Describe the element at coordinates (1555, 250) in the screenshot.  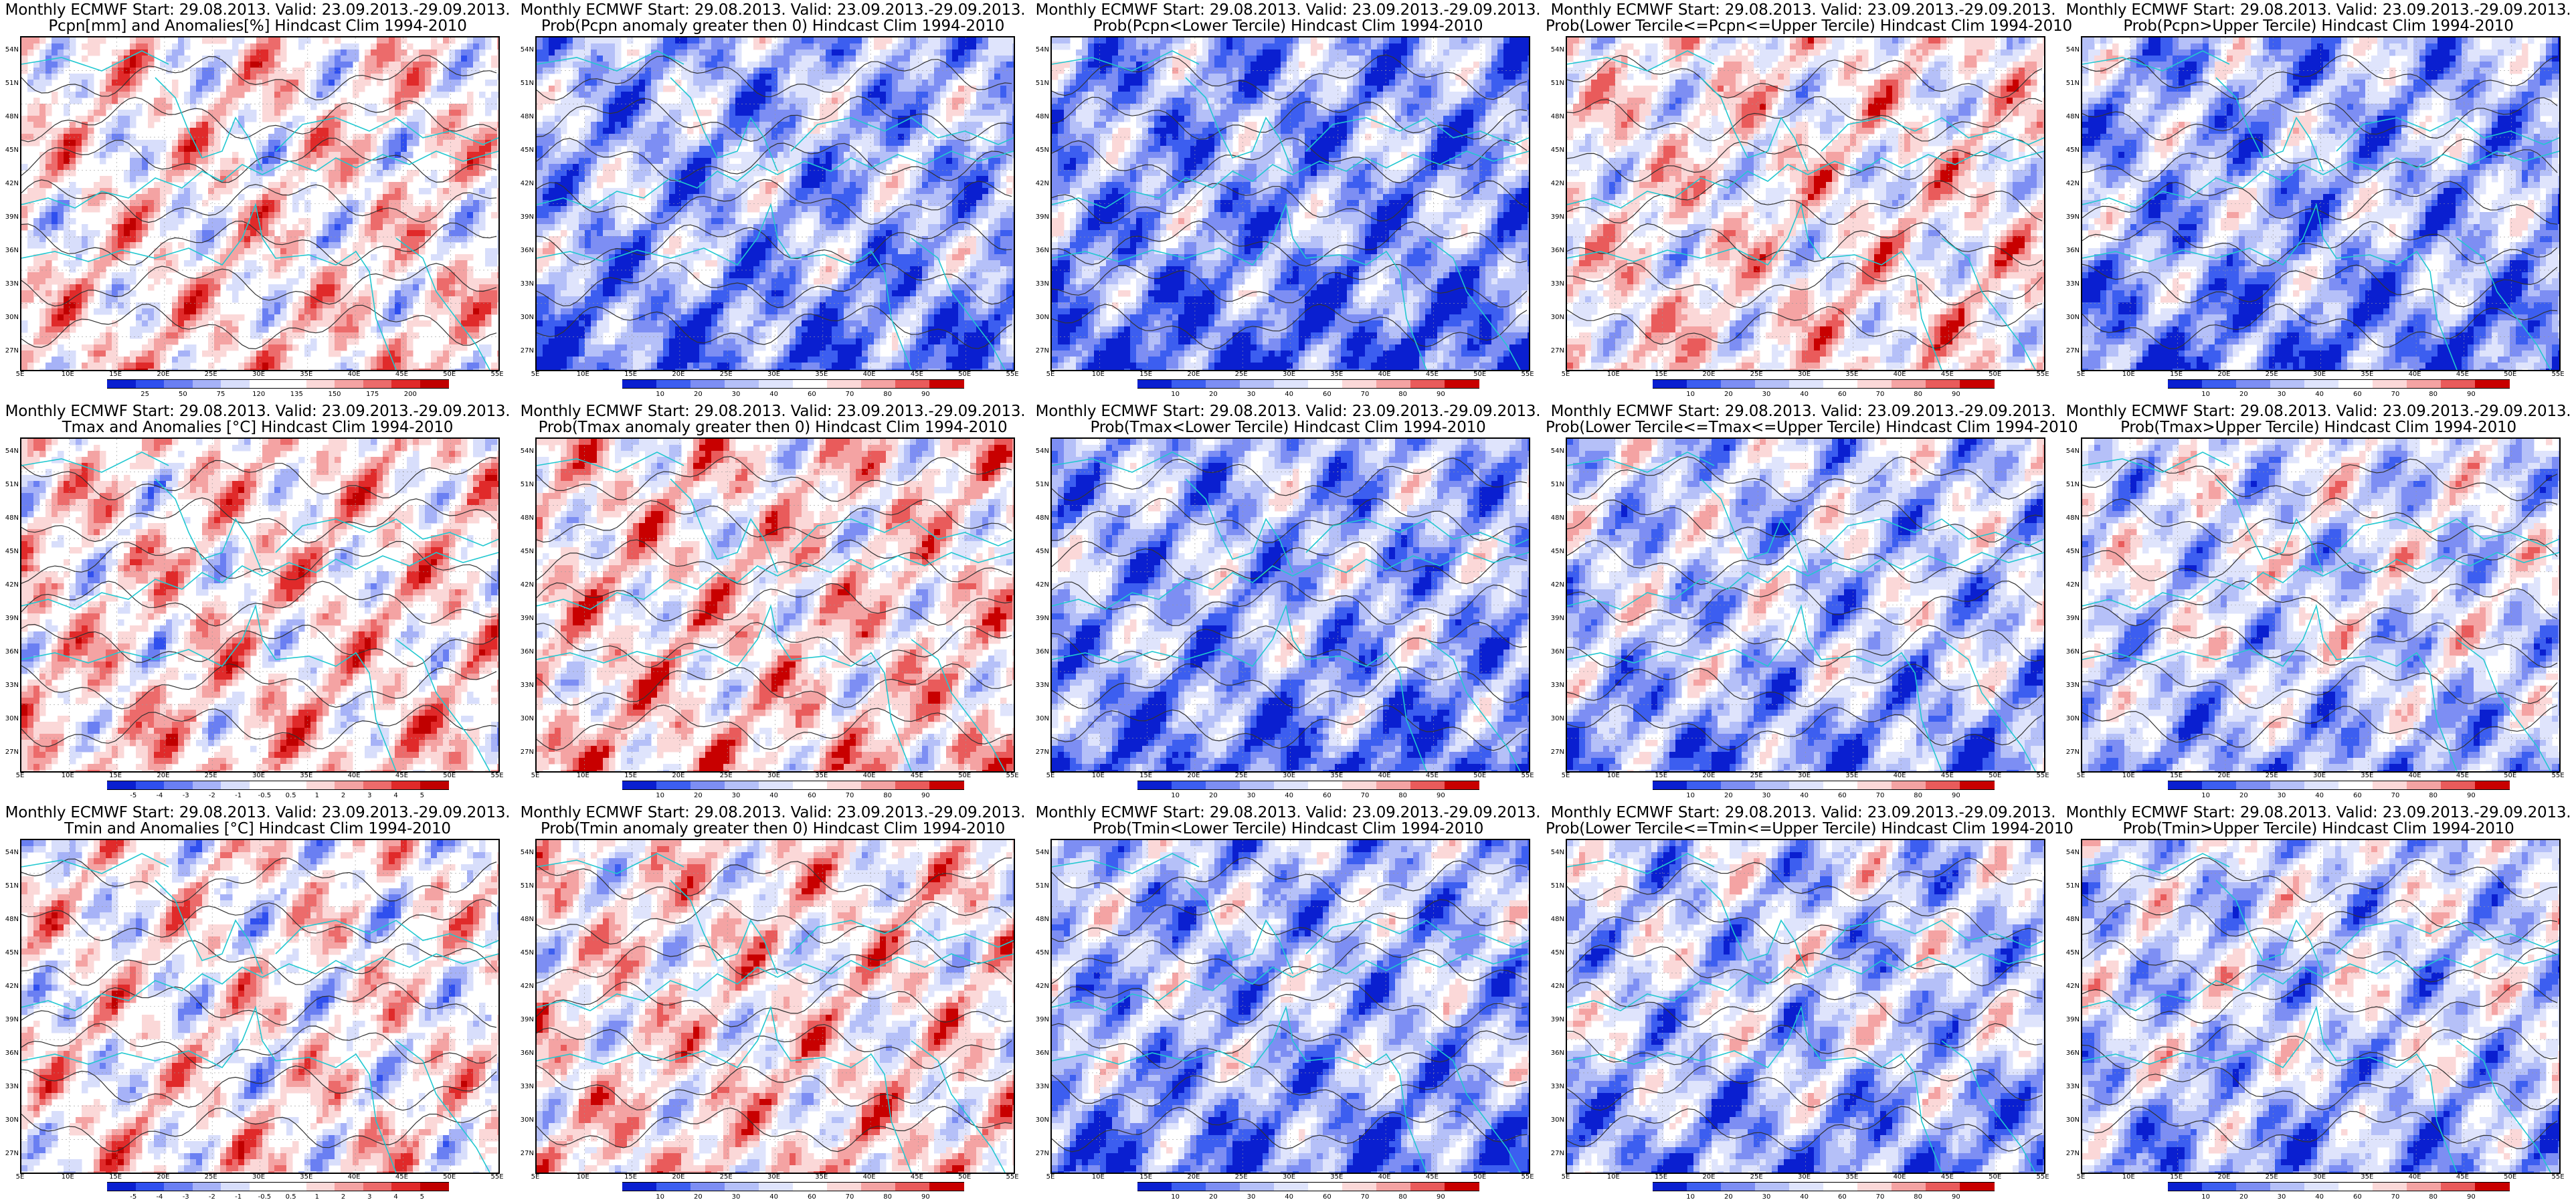
I see `lat-label: 36N` at that location.